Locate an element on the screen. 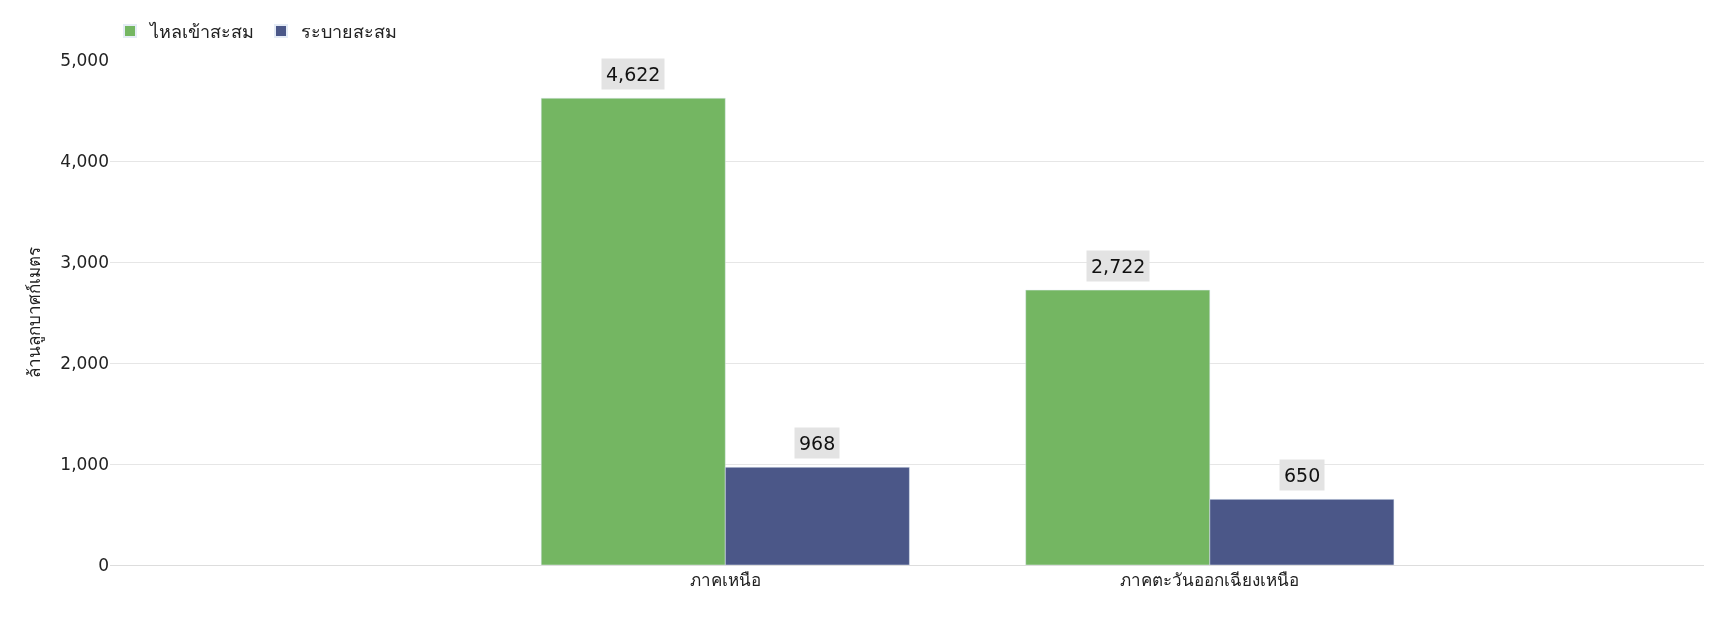  y-tick-label: 3,000 is located at coordinates (84, 261).